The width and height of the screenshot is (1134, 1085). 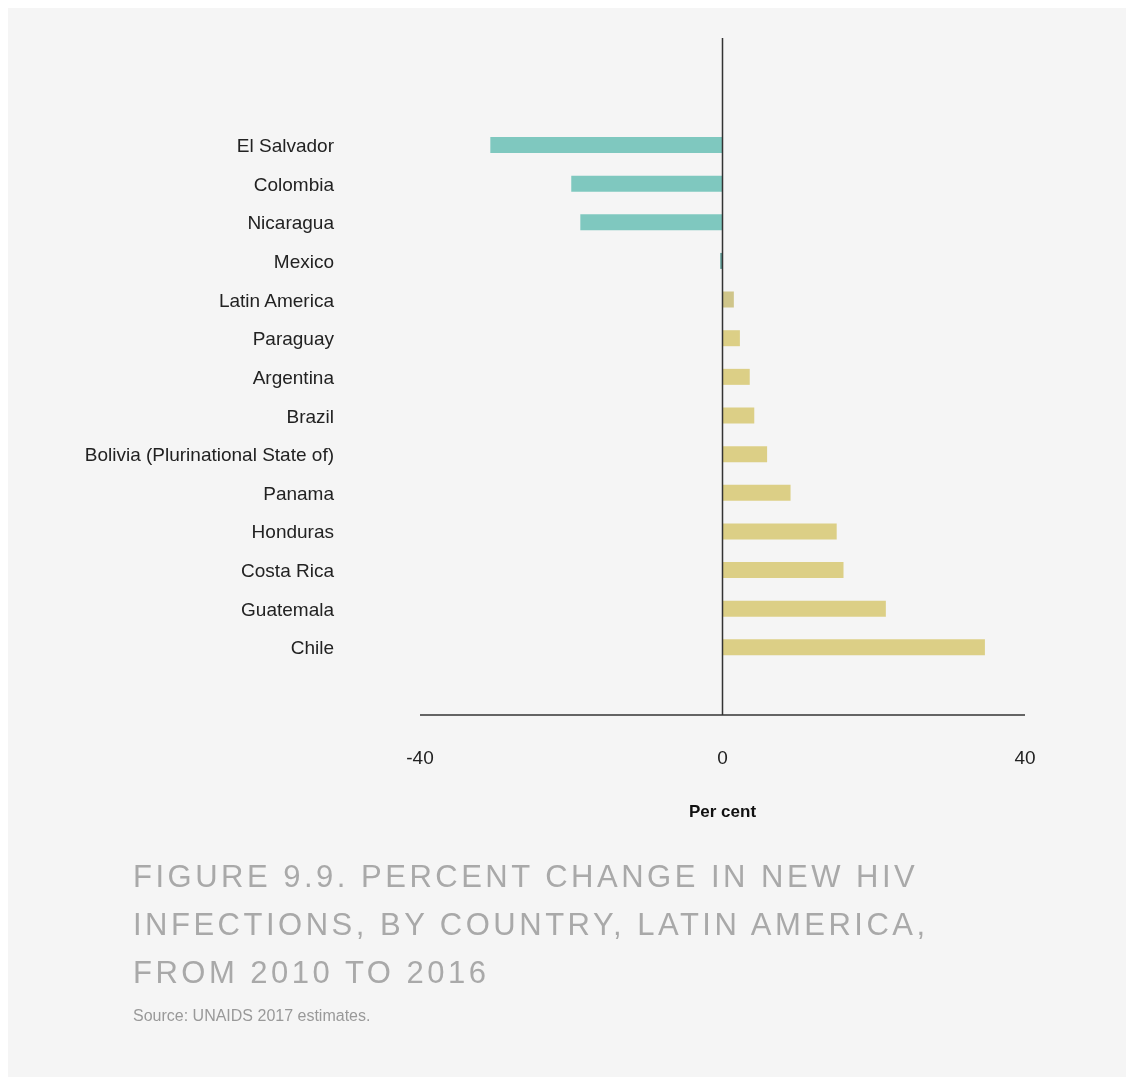 I want to click on y-tick-label: Paraguay, so click(x=293, y=339).